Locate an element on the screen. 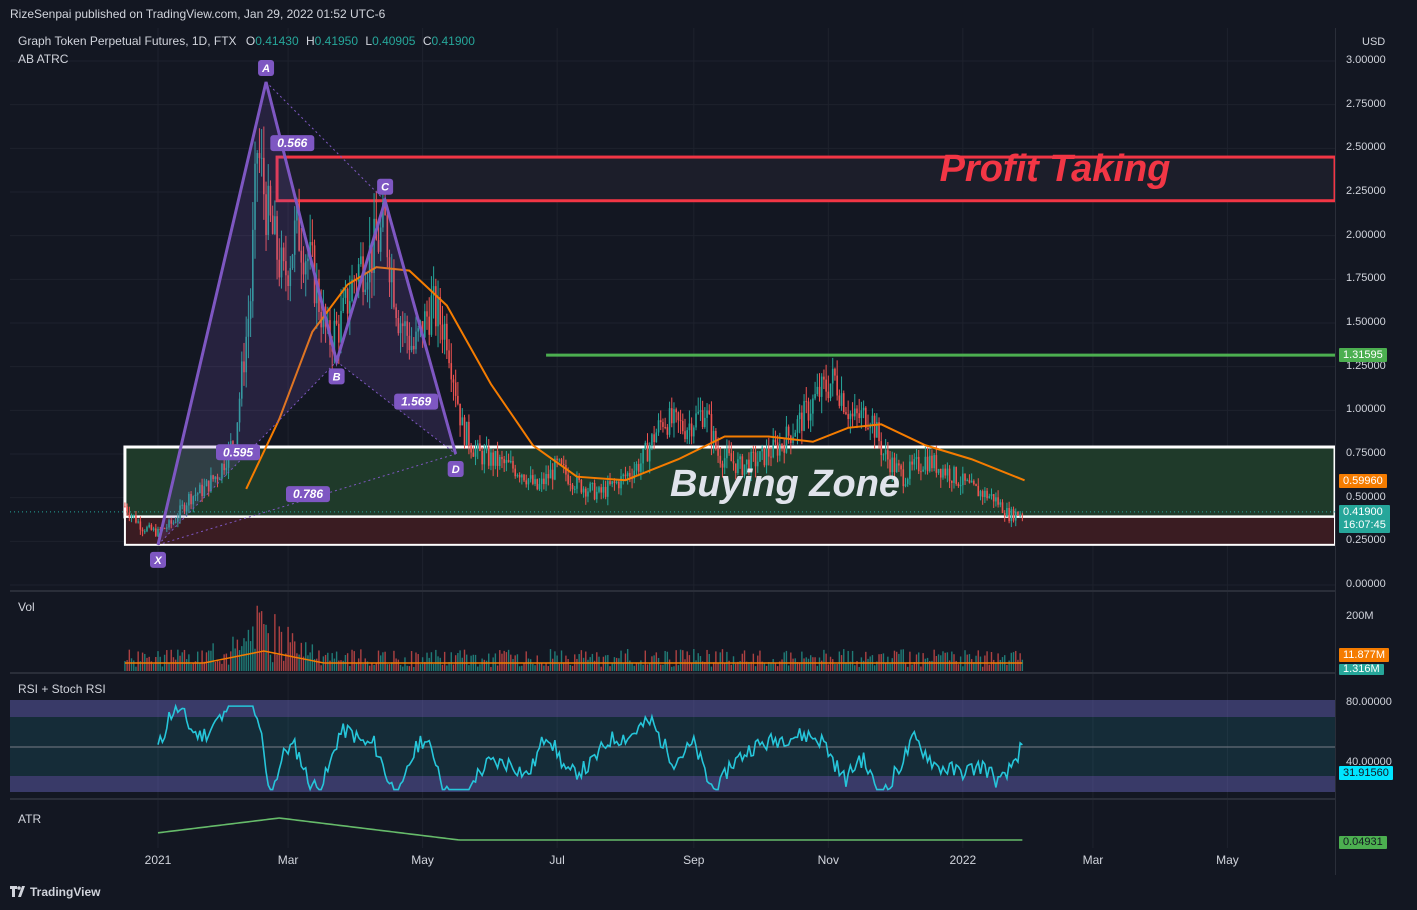 The image size is (1417, 910). rsi-background is located at coordinates (672, 746).